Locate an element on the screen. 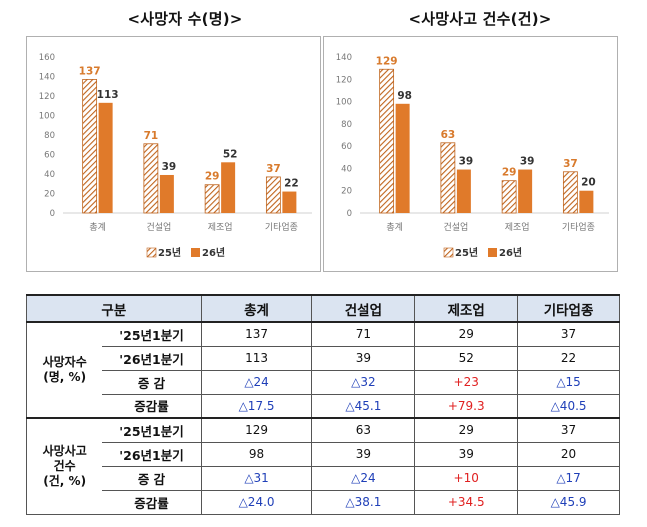 Image resolution: width=647 pixels, height=527 pixels. table-cell: △24 is located at coordinates (256, 382).